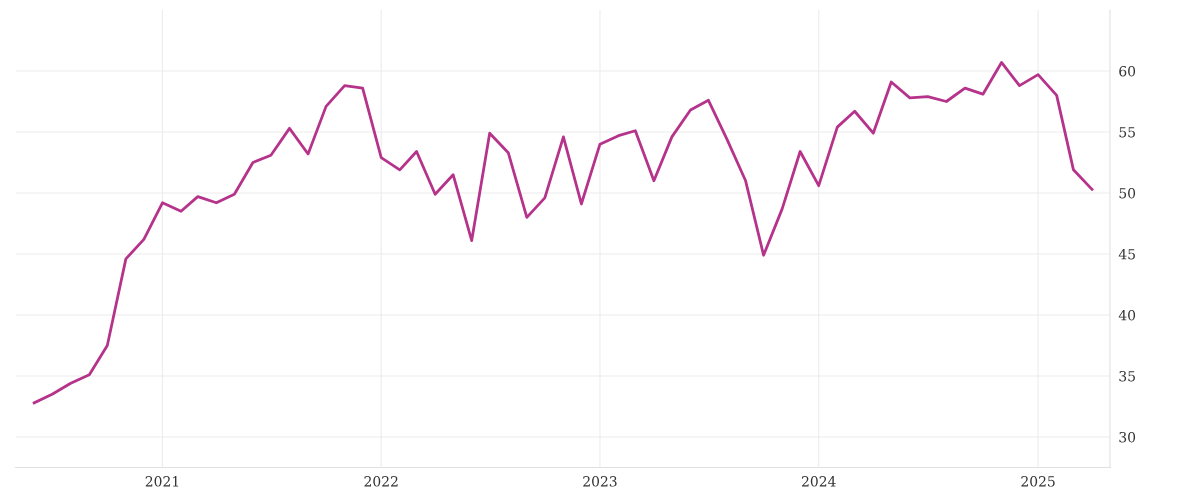  What do you see at coordinates (1126, 254) in the screenshot?
I see `y-tick-label: 45` at bounding box center [1126, 254].